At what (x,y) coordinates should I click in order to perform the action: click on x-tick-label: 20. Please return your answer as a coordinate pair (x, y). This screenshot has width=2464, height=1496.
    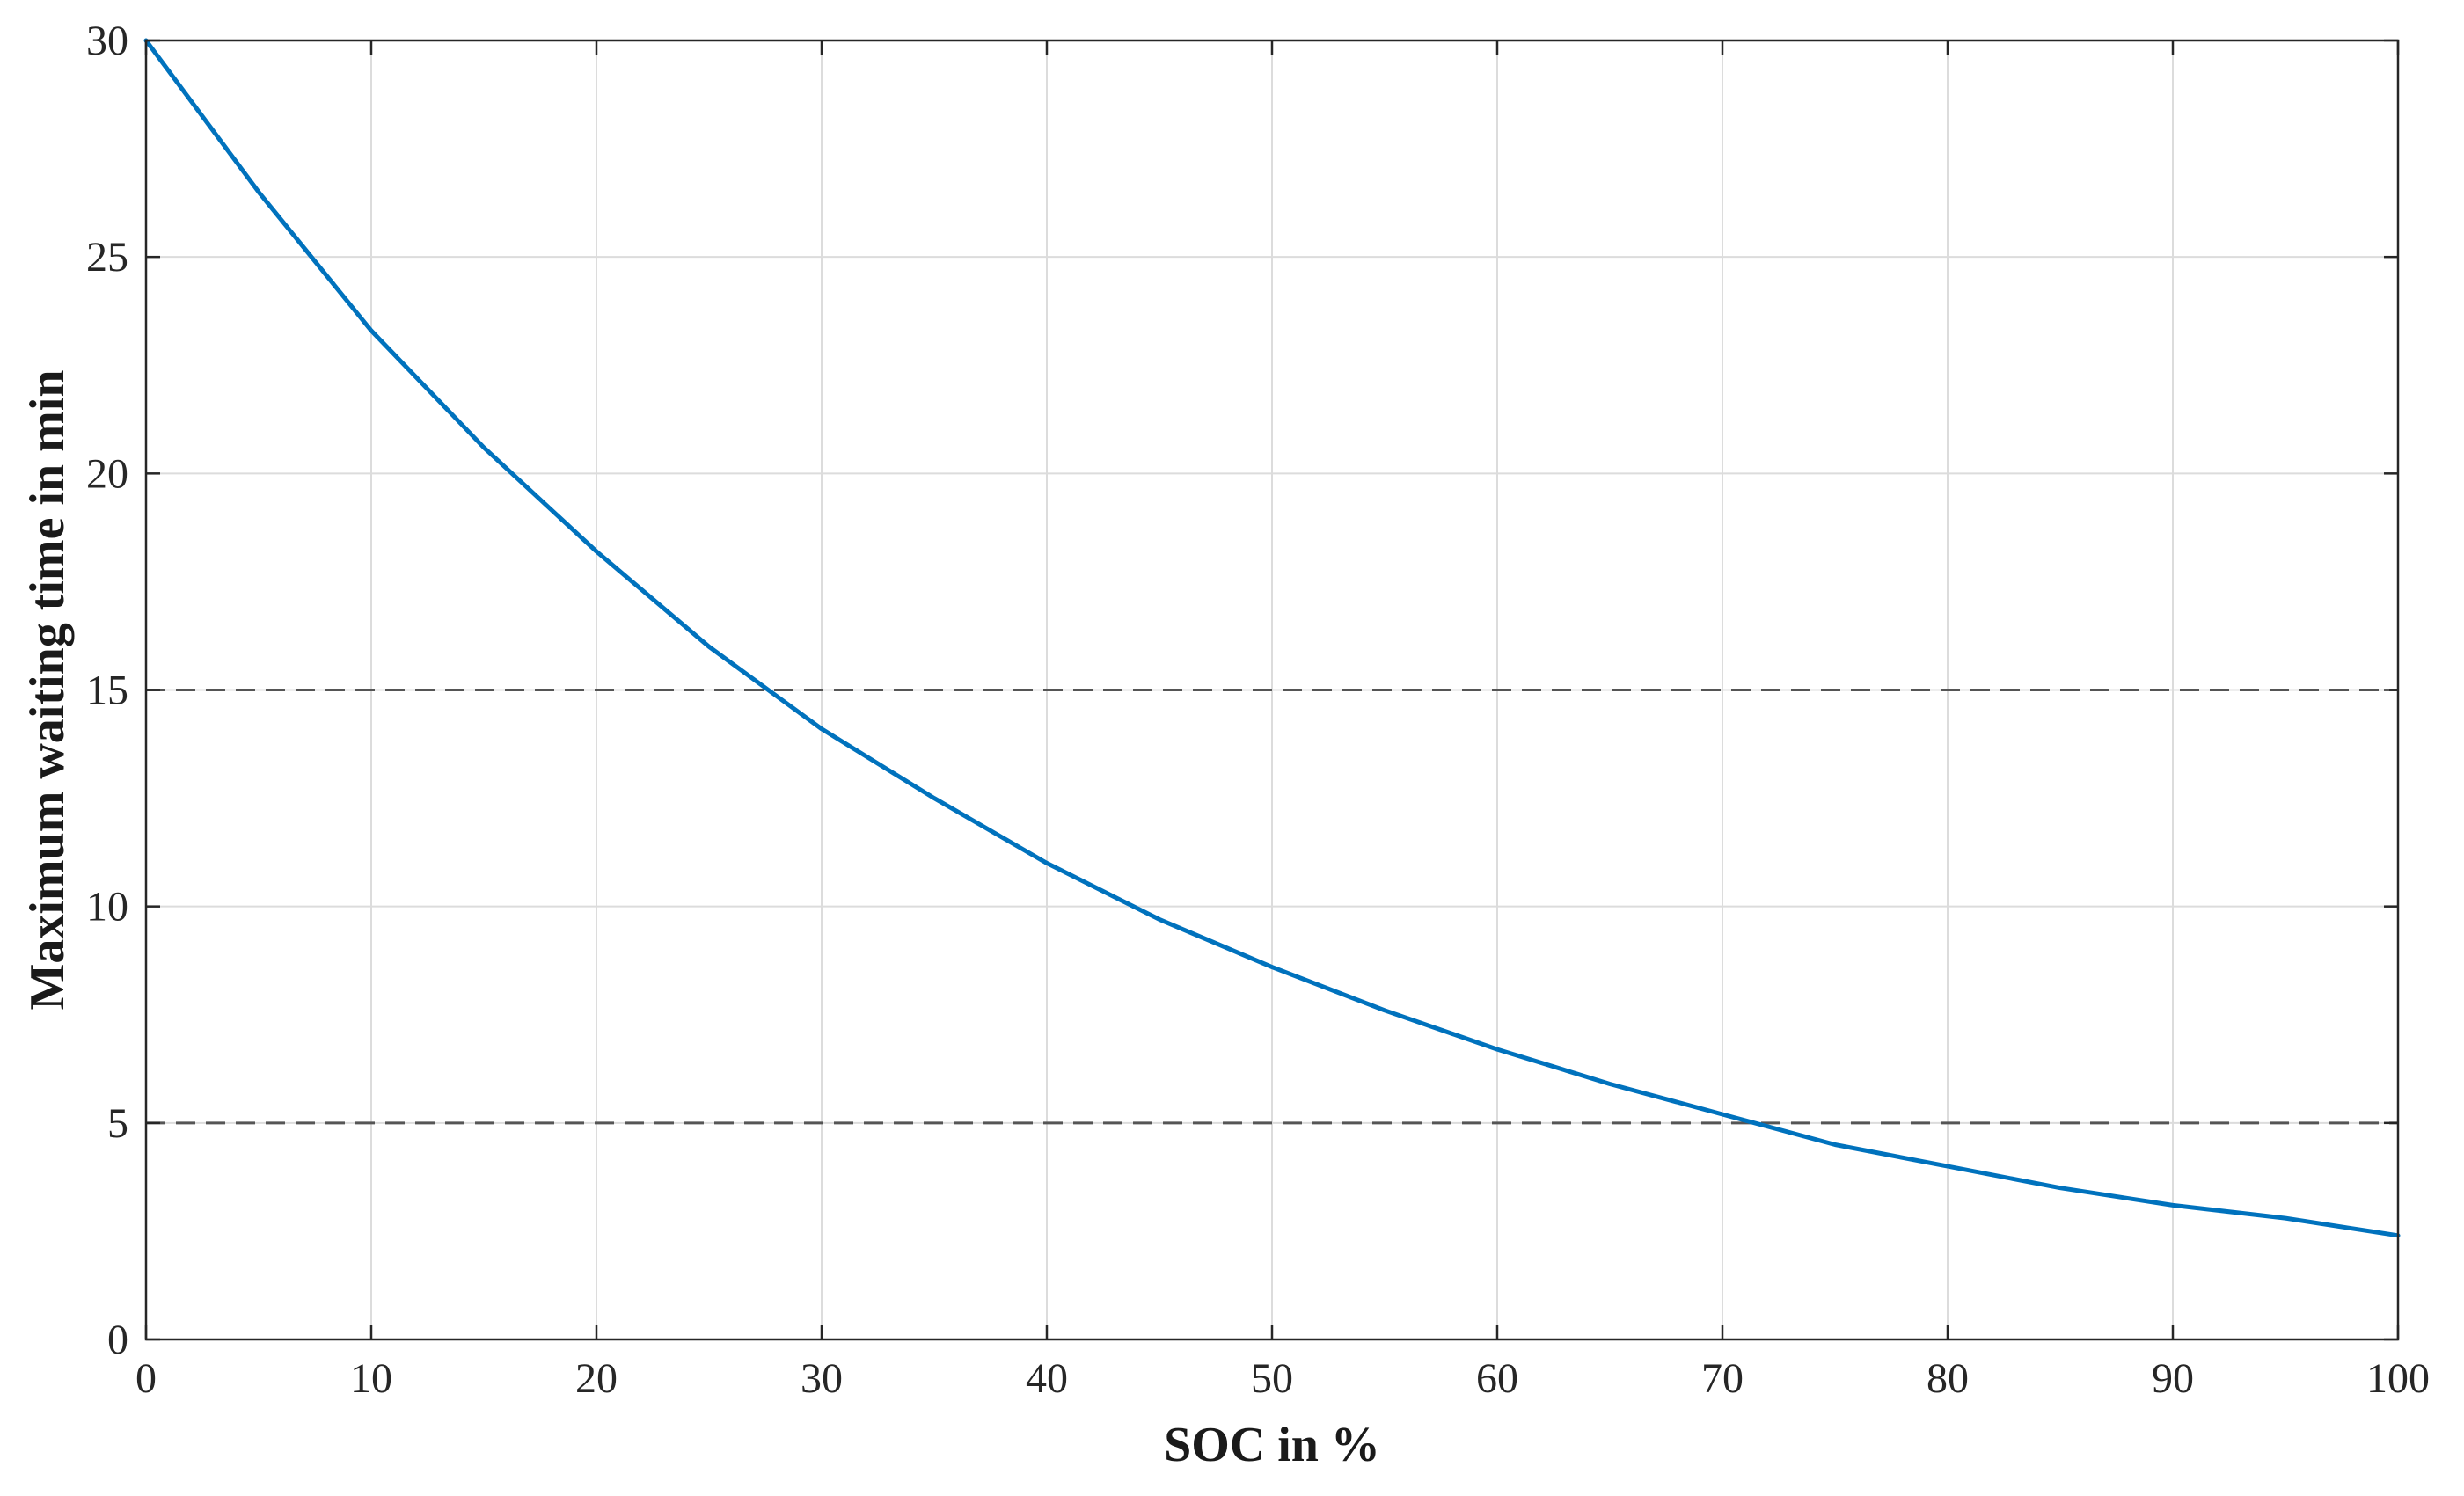
    Looking at the image, I should click on (596, 1378).